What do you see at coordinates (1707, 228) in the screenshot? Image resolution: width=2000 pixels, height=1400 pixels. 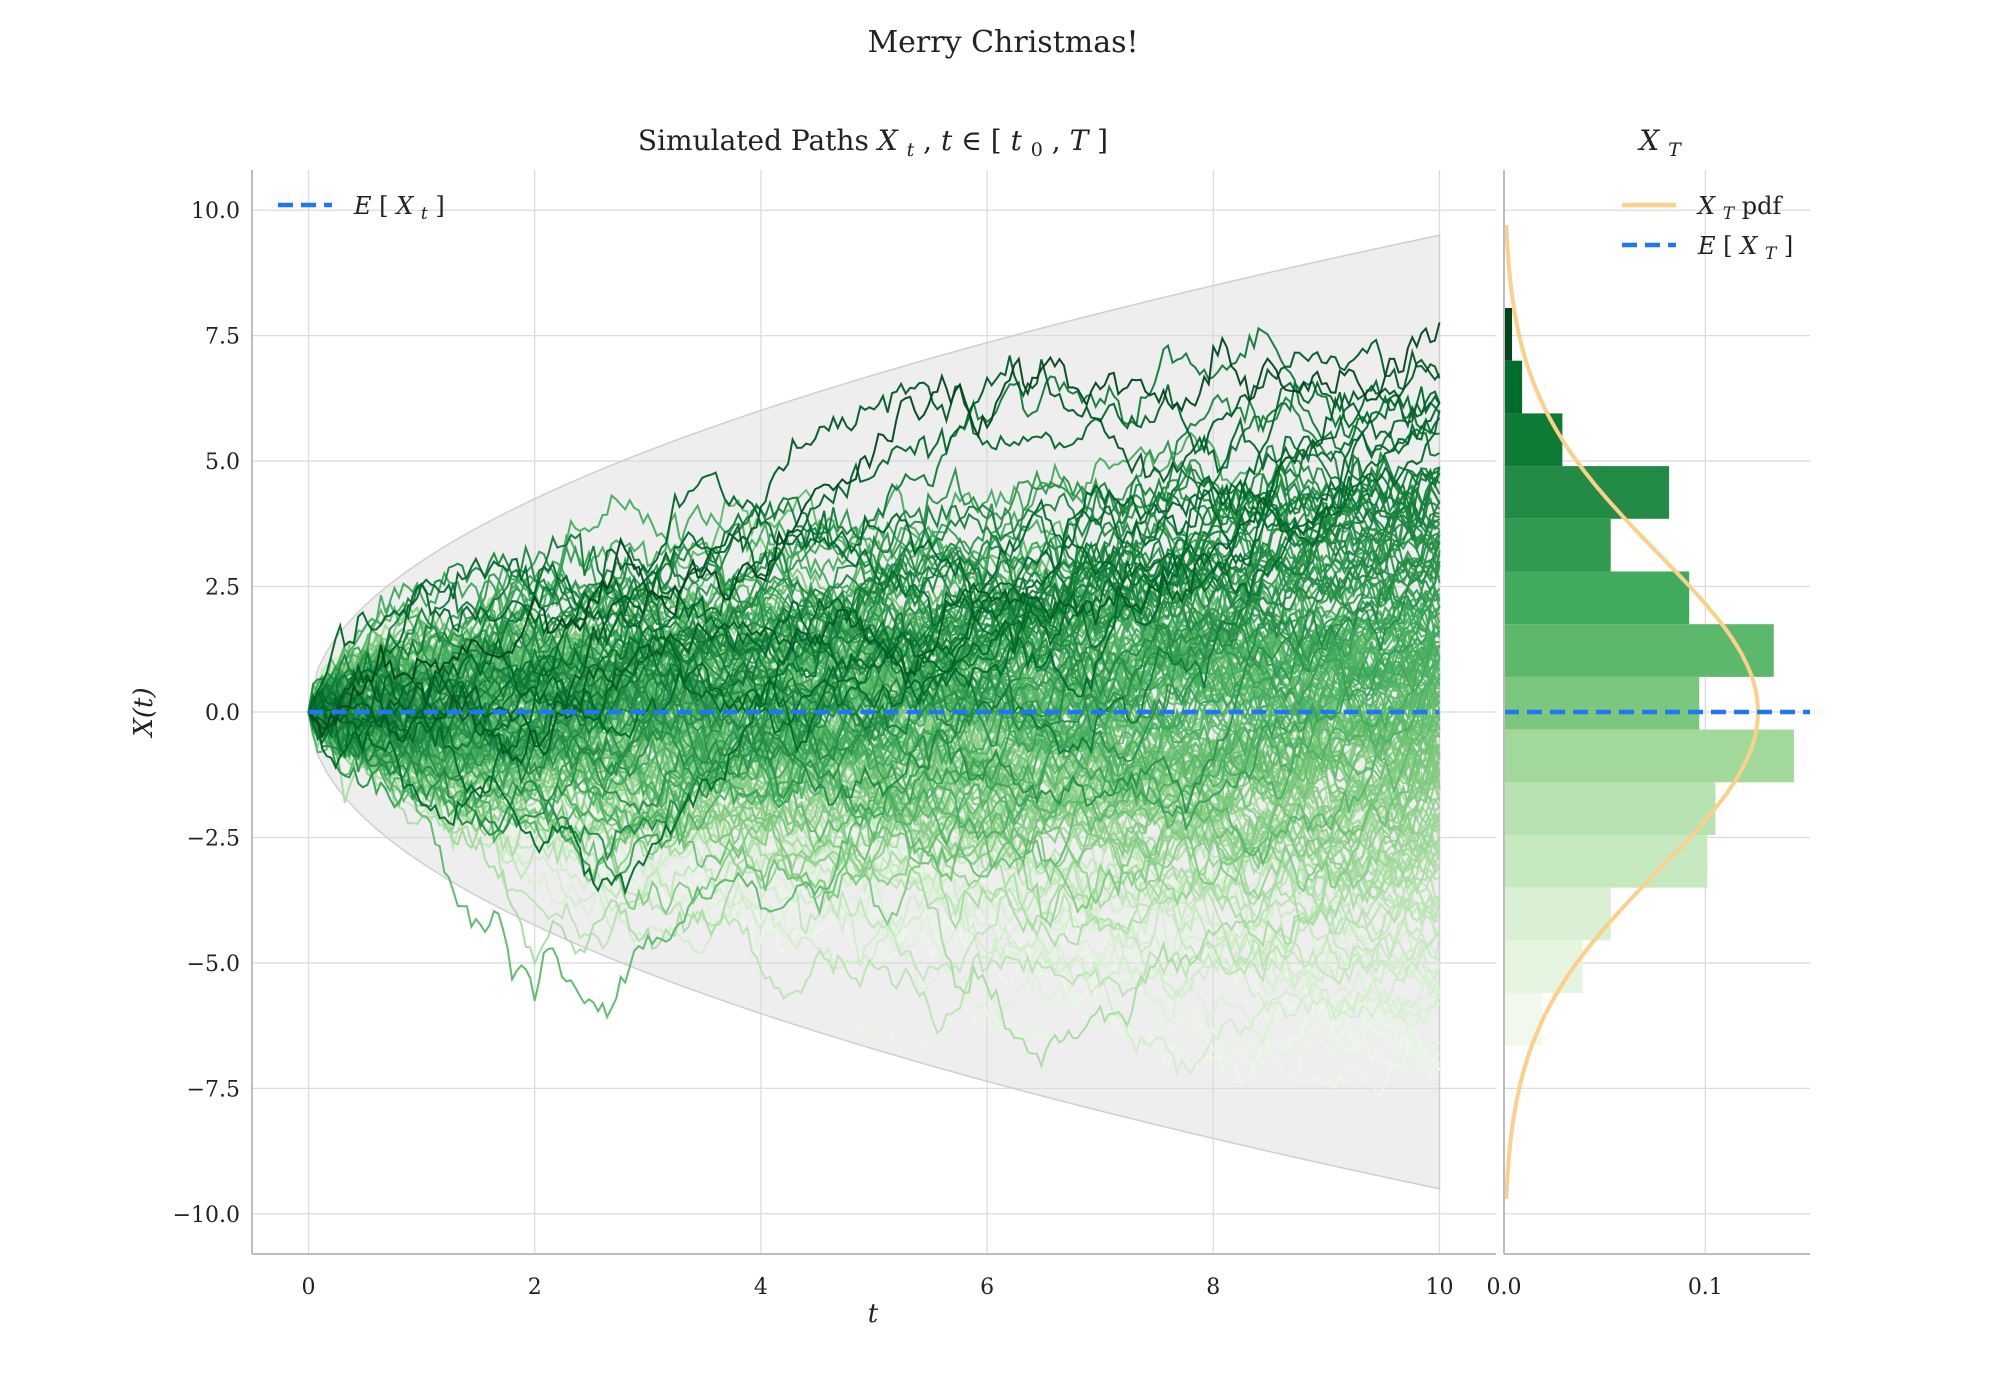 I see `hist-legend: X T pdf E [ X T ]` at bounding box center [1707, 228].